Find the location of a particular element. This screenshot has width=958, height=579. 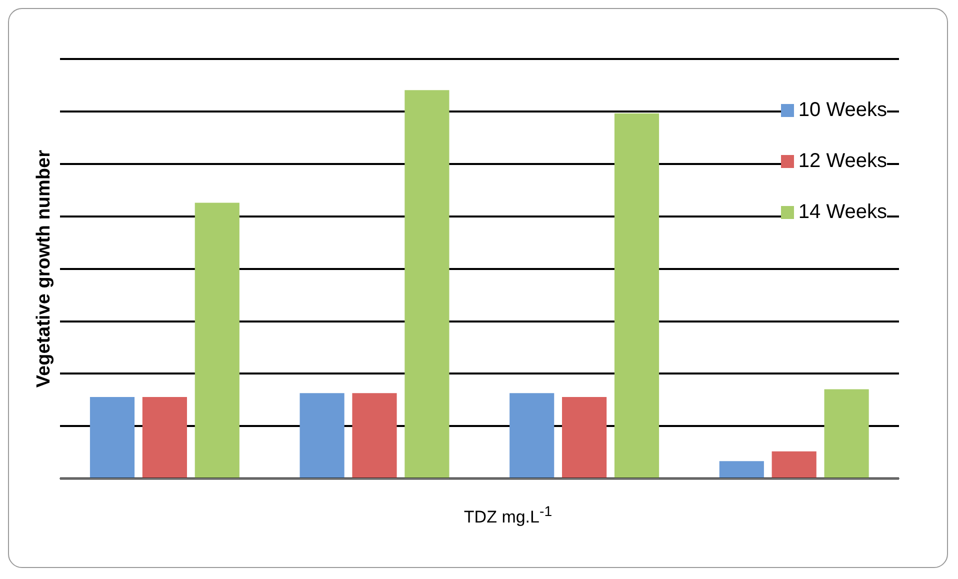

x-axis-title: TDZ mg.L$^{-1}$ is located at coordinates (508, 516).